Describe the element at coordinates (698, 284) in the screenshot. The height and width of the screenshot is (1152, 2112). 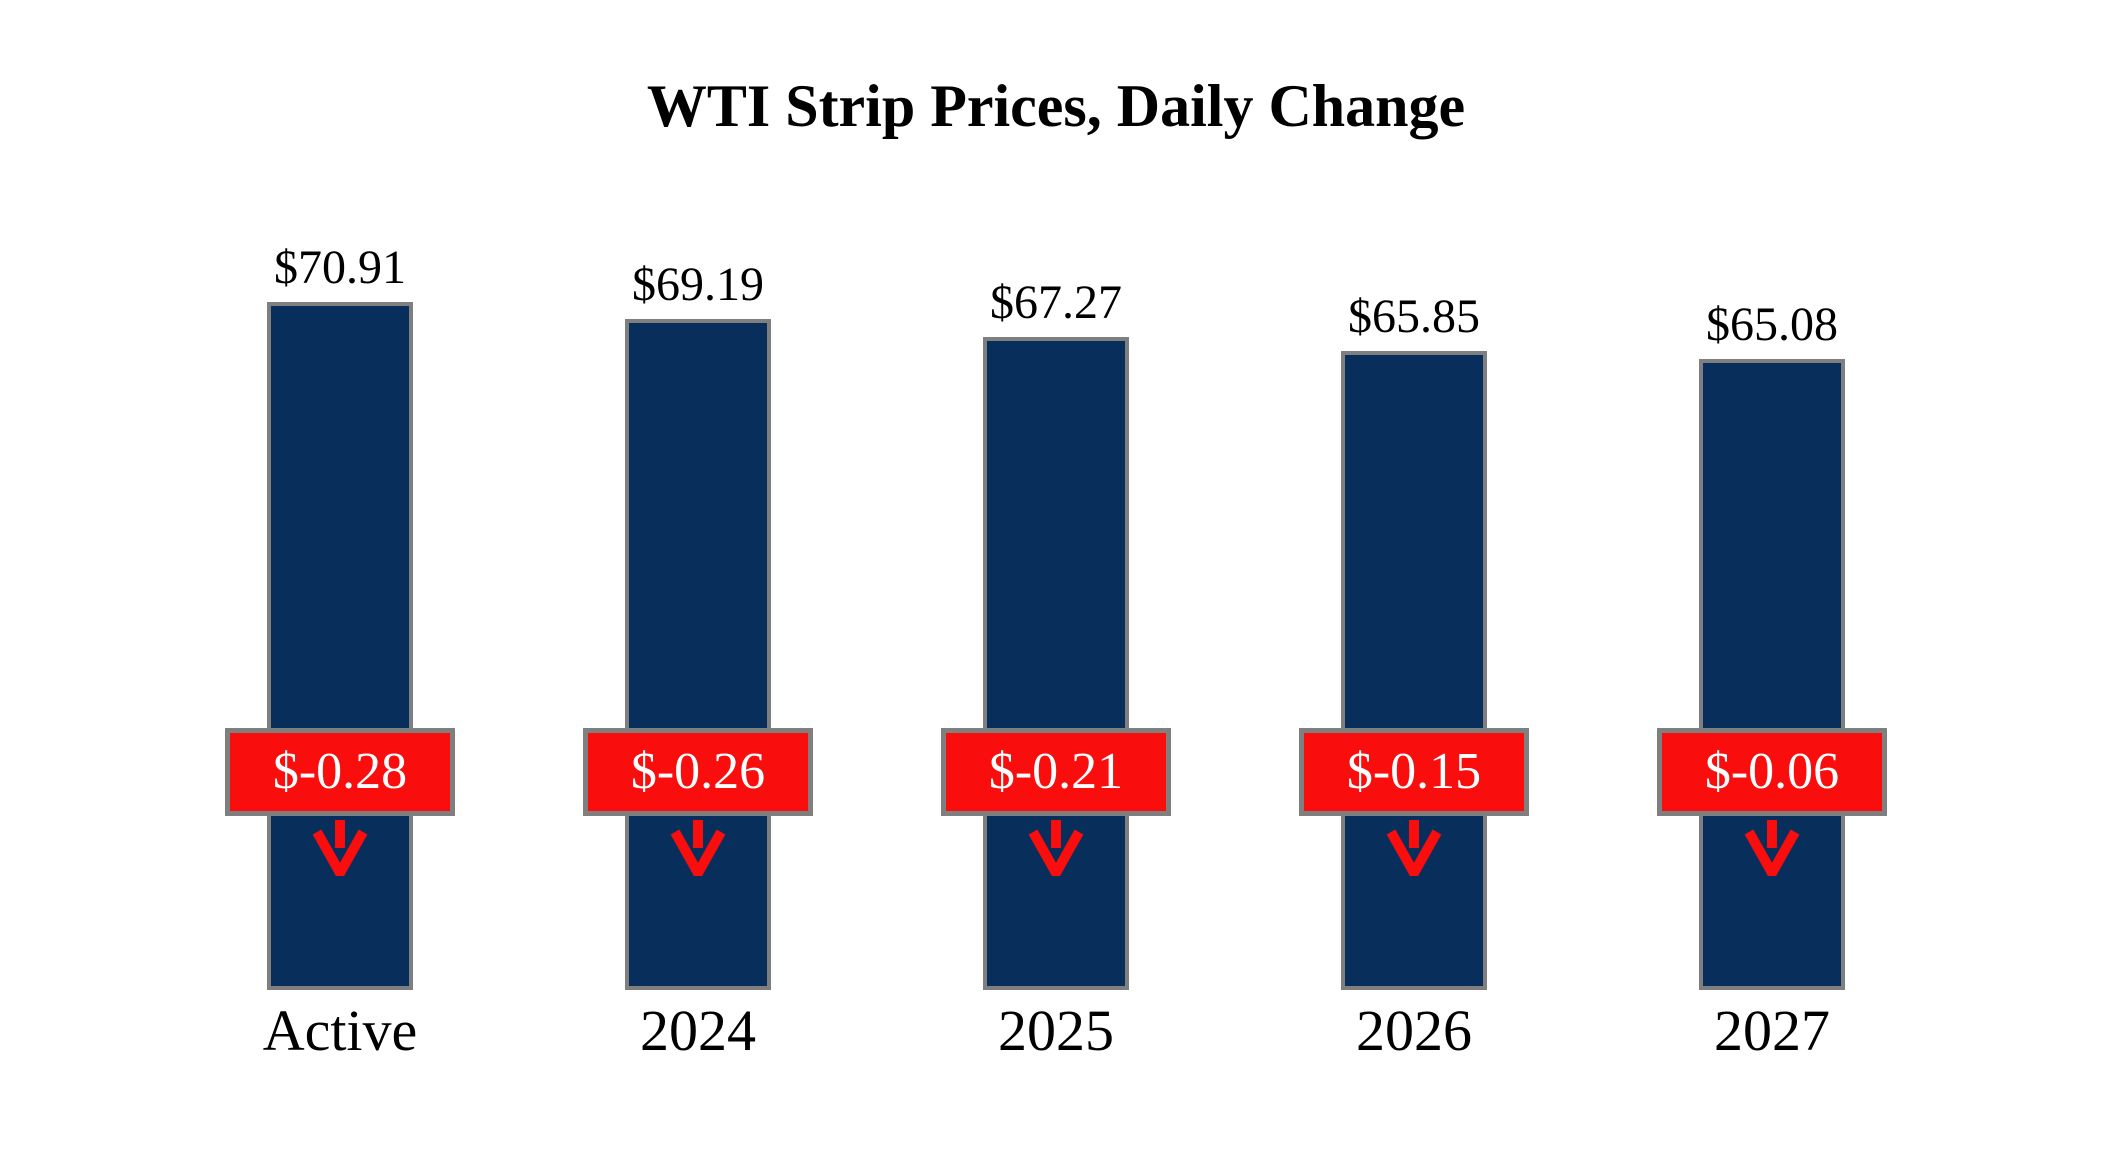
I see `price-label: $69.19` at that location.